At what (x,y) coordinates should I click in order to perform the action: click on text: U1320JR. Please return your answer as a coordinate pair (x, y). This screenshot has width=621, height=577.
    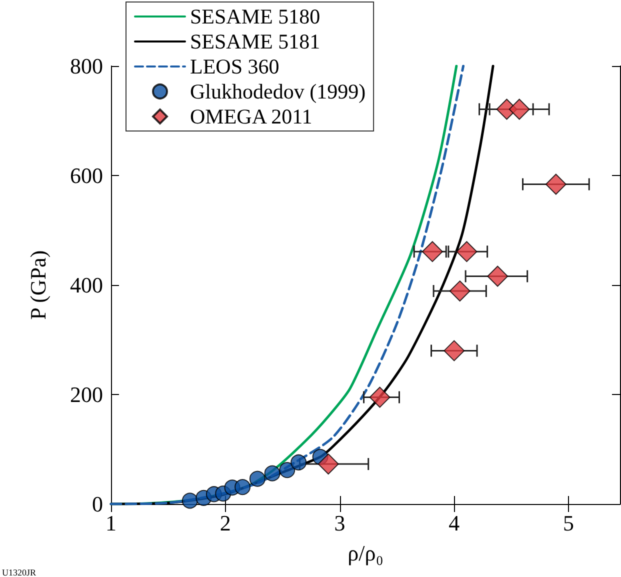
    Looking at the image, I should click on (19, 572).